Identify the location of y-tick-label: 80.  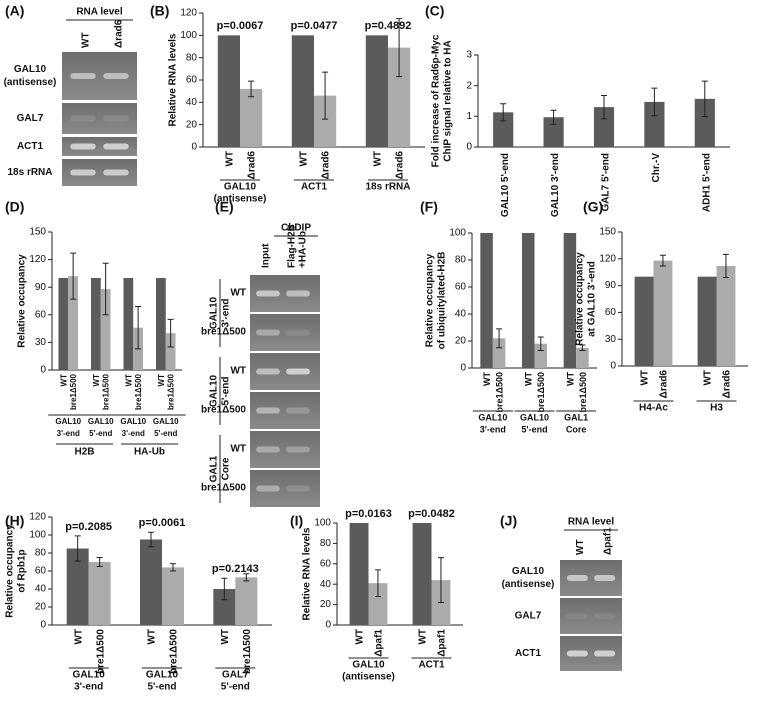
(41, 553).